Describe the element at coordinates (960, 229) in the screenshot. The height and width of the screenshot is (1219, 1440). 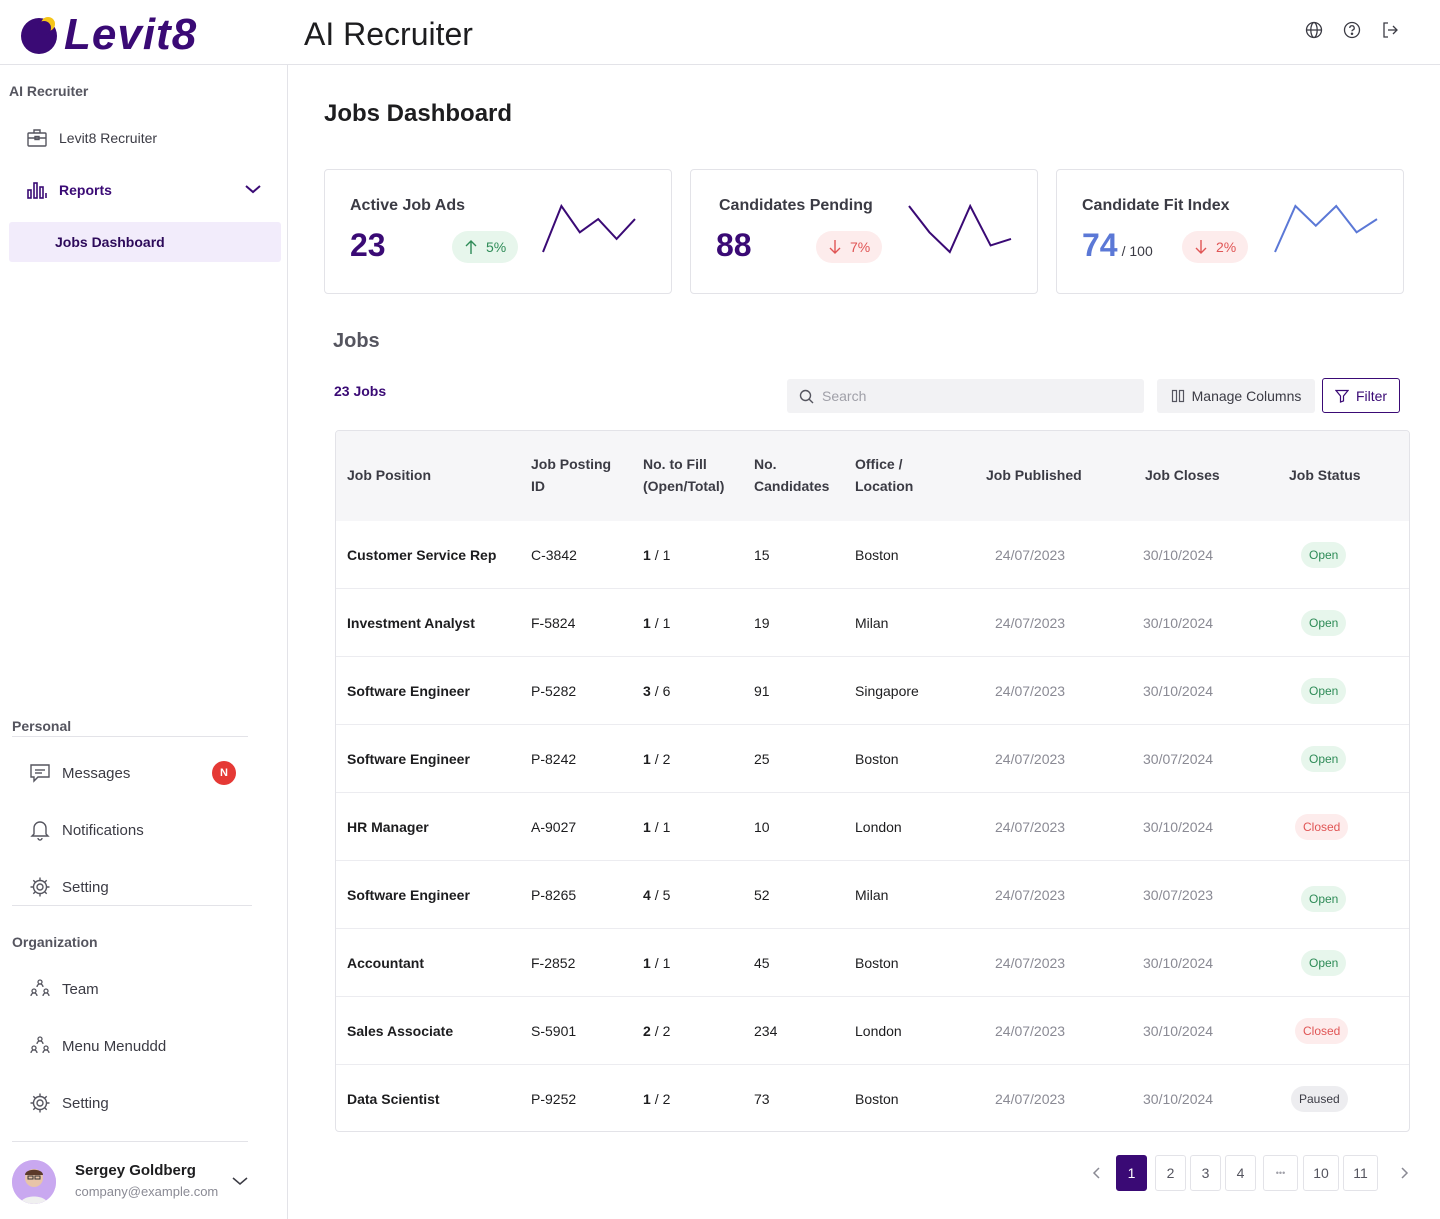
I see `sparkline` at that location.